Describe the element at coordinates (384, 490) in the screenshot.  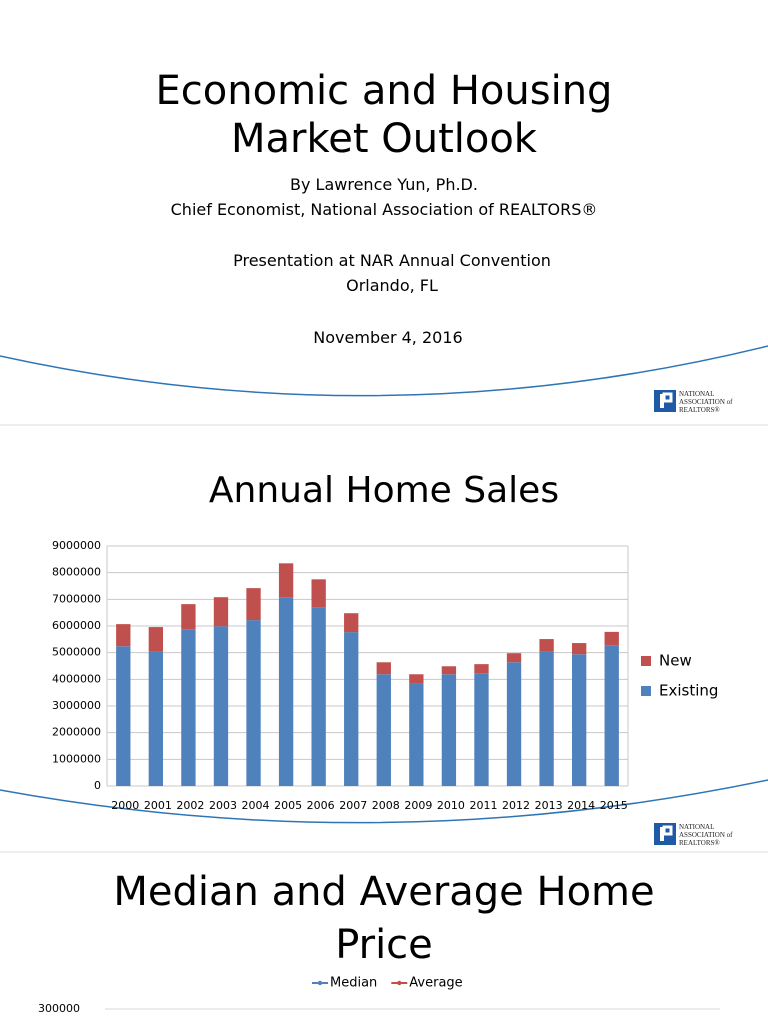
I see `chart-title: Annual Home Sales` at that location.